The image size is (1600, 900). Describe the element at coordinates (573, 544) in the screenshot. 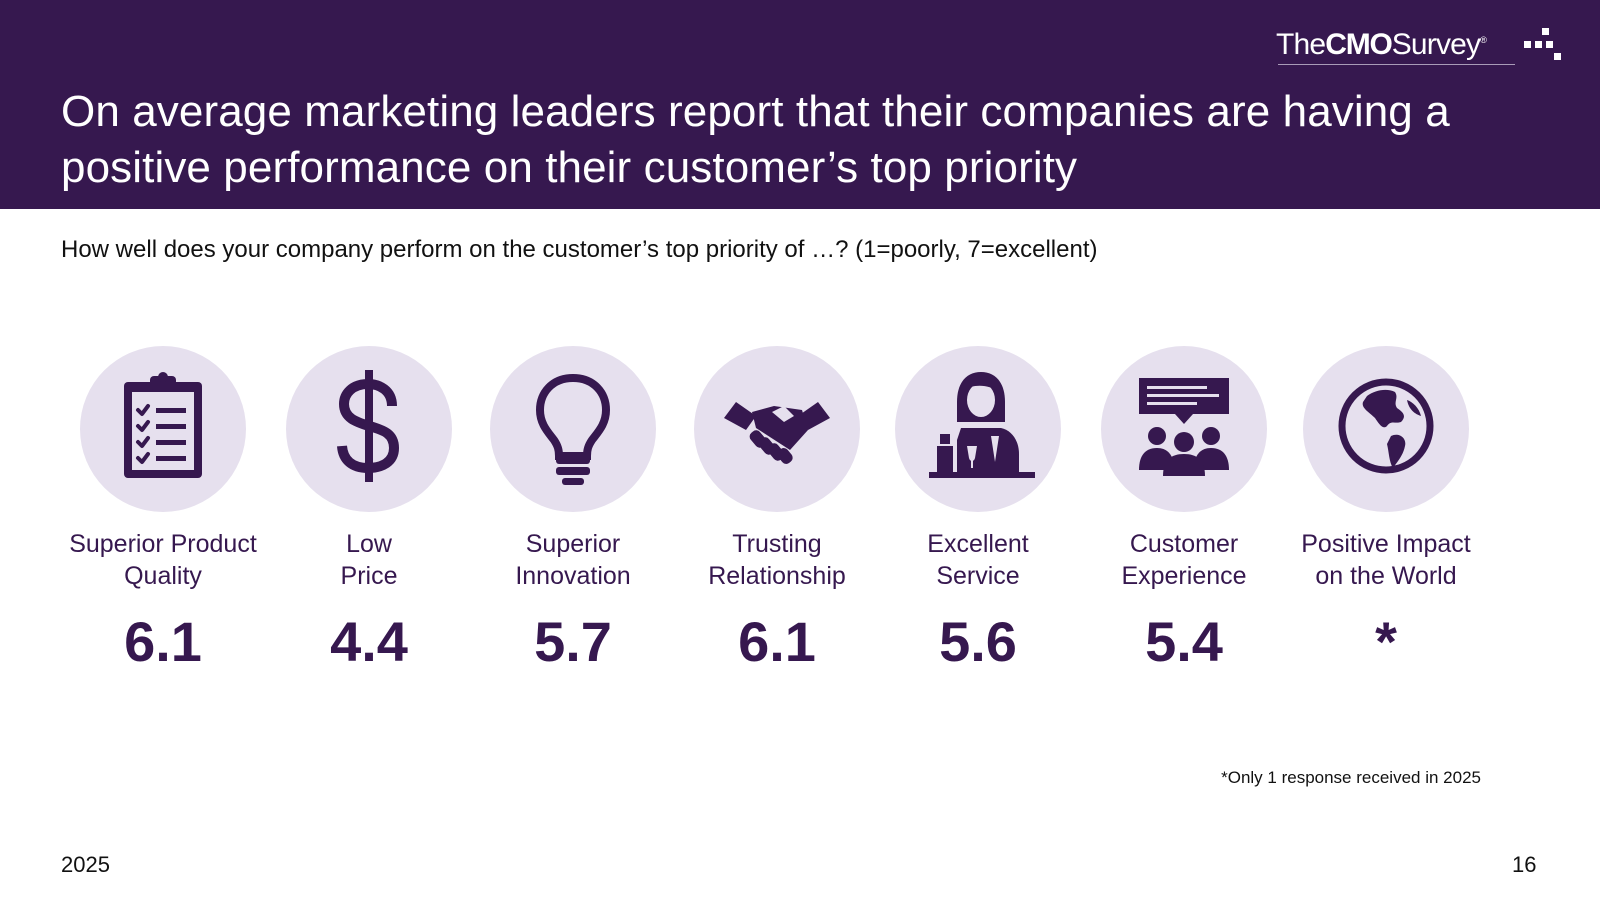

I see `priority-label-line1: Superior` at that location.